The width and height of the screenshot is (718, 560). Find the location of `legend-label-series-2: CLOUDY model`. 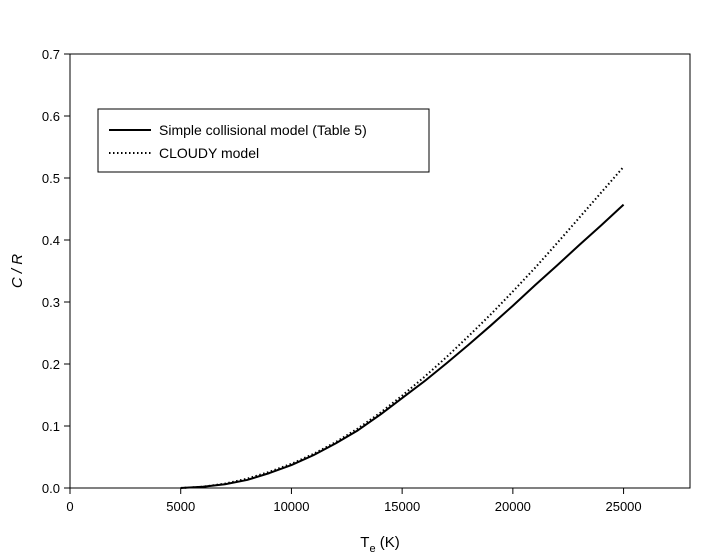

legend-label-series-2: CLOUDY model is located at coordinates (209, 153).